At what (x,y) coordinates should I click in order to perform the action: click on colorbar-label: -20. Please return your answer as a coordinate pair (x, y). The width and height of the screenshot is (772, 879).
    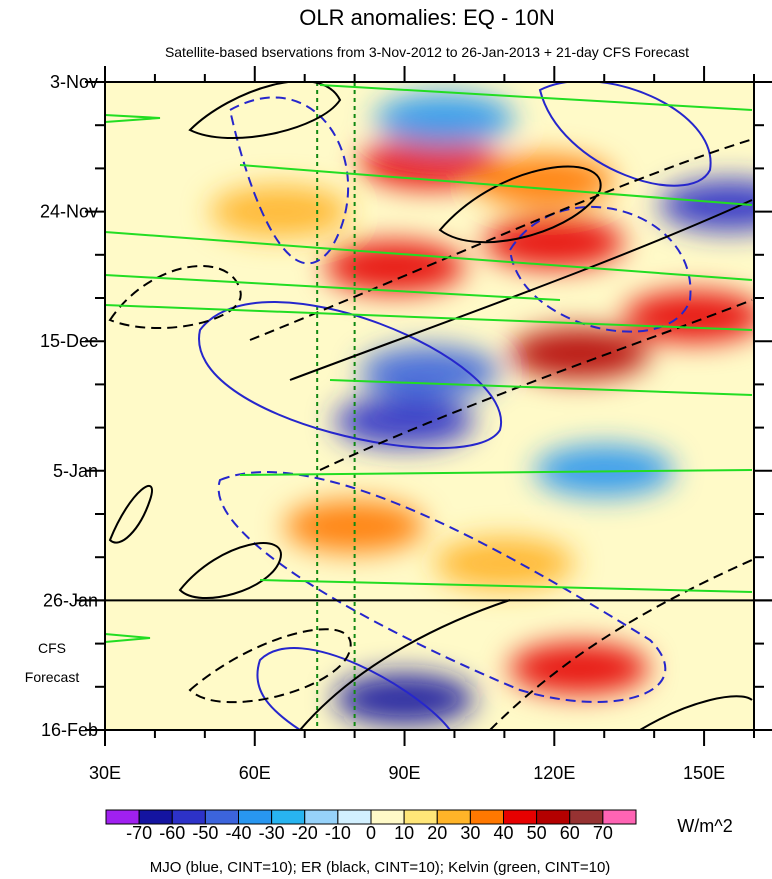
    Looking at the image, I should click on (305, 833).